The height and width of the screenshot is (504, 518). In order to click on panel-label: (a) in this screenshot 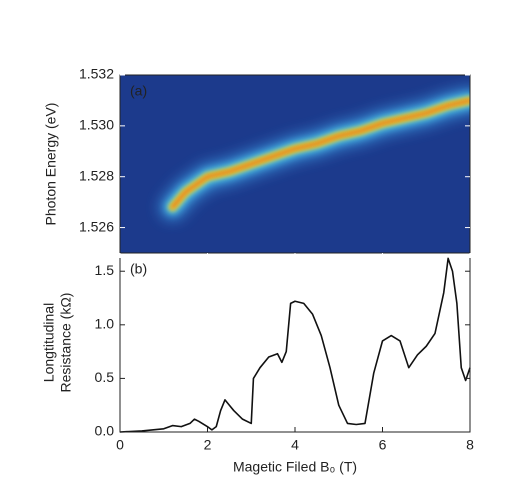, I will do `click(138, 91)`.